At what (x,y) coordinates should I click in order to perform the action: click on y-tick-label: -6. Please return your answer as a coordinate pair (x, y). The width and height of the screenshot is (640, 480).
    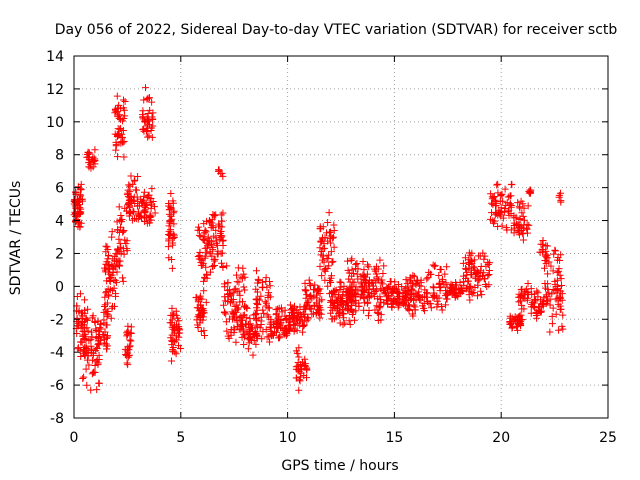
    Looking at the image, I should click on (57, 386).